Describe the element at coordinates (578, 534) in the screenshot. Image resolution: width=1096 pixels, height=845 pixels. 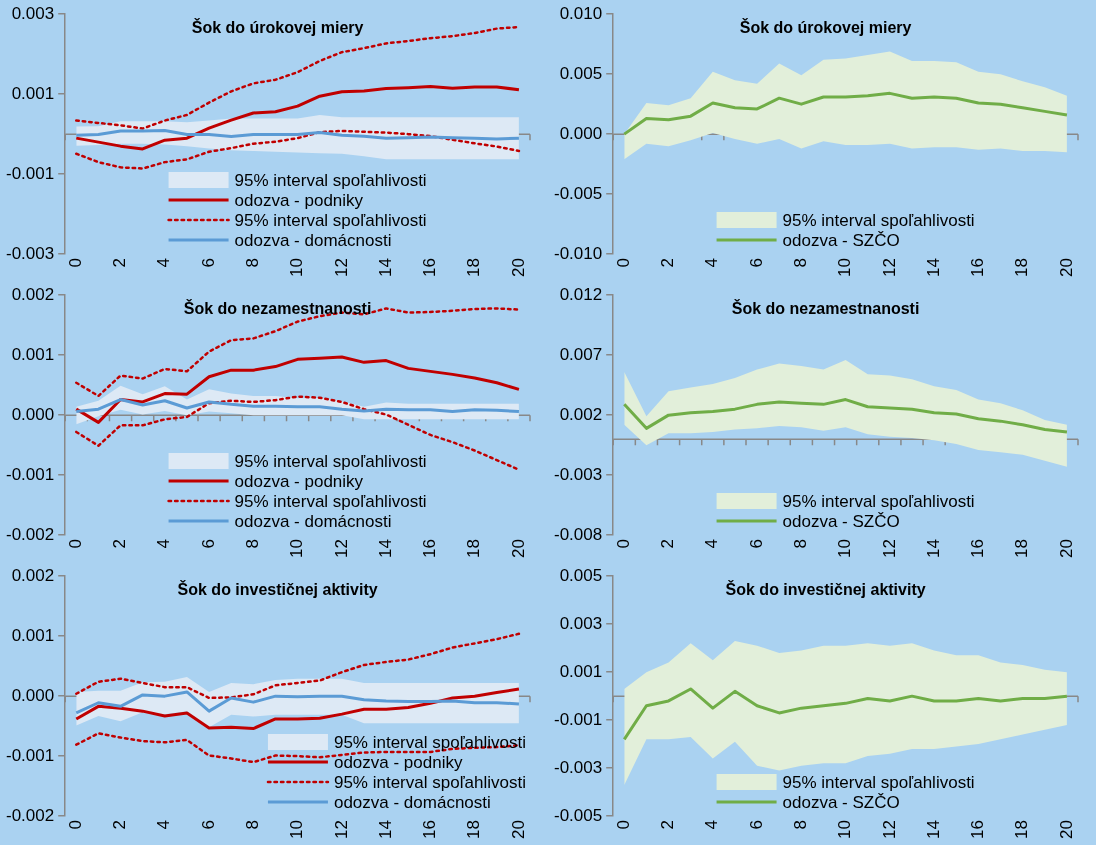
I see `y-tick-label: -0.008` at that location.